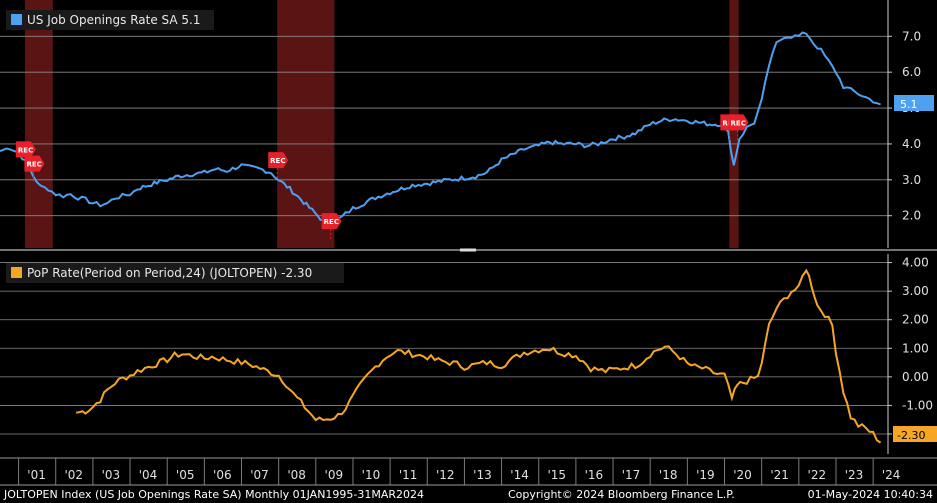  I want to click on x-tick-label: '10, so click(371, 475).